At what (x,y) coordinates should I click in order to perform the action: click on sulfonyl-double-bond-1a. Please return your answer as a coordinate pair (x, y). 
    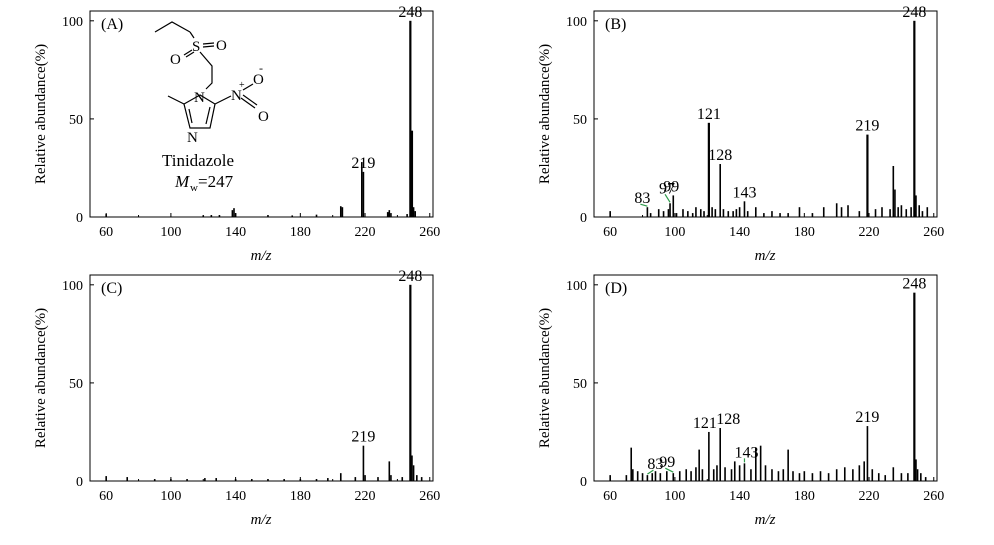
    Looking at the image, I should click on (188, 52).